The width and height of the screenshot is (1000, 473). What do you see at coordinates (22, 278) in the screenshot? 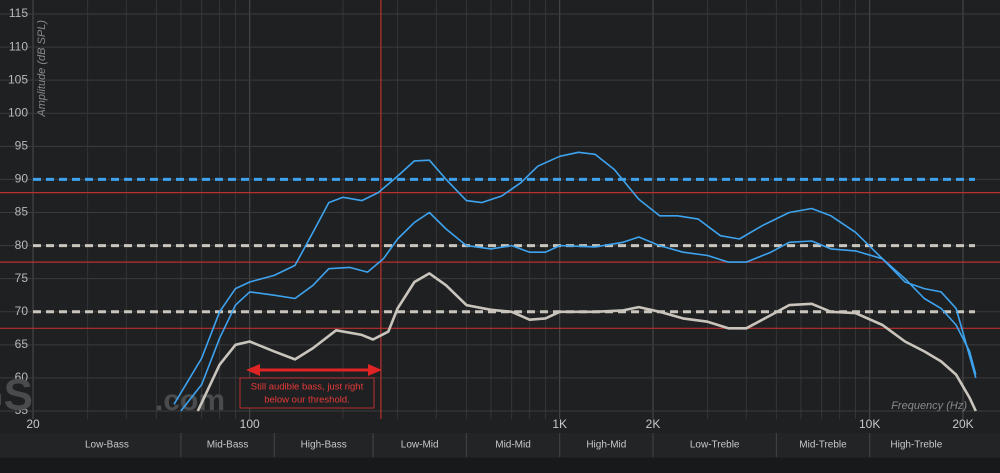
I see `y-tick-label: 75` at bounding box center [22, 278].